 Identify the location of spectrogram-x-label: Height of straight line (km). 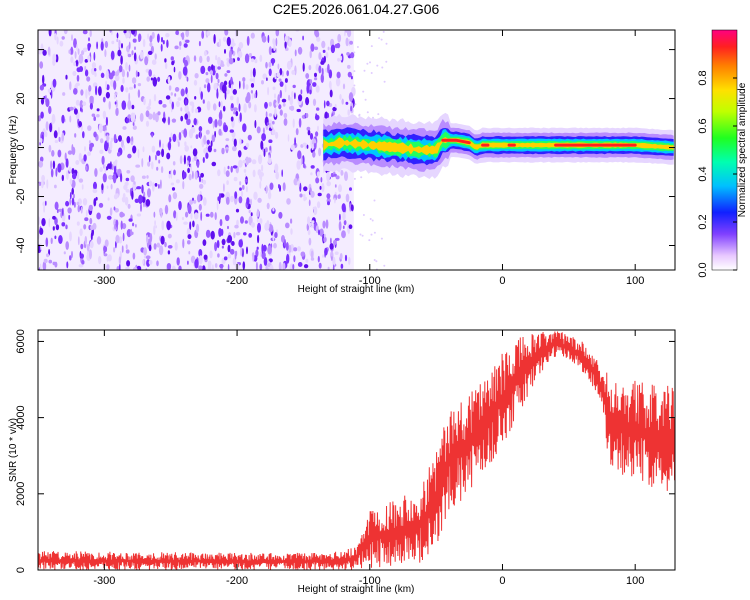
(356, 289).